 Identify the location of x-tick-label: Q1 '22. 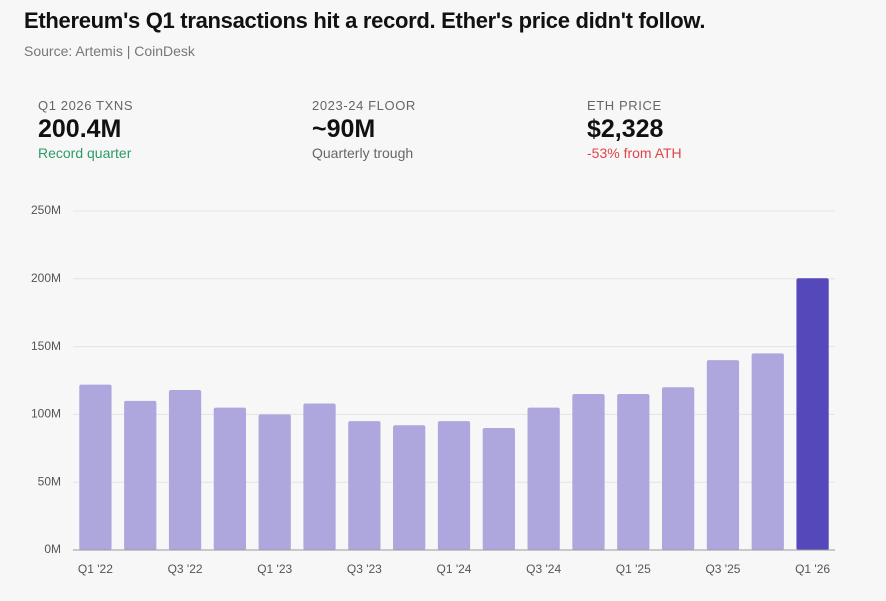
(95, 569).